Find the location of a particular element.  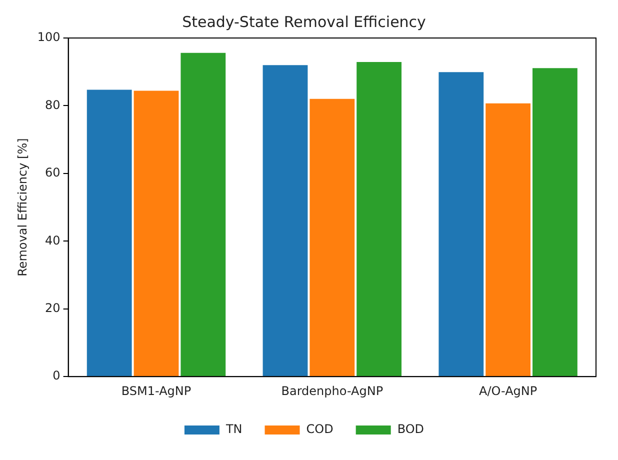

y-tick-label: 60 is located at coordinates (52, 173).